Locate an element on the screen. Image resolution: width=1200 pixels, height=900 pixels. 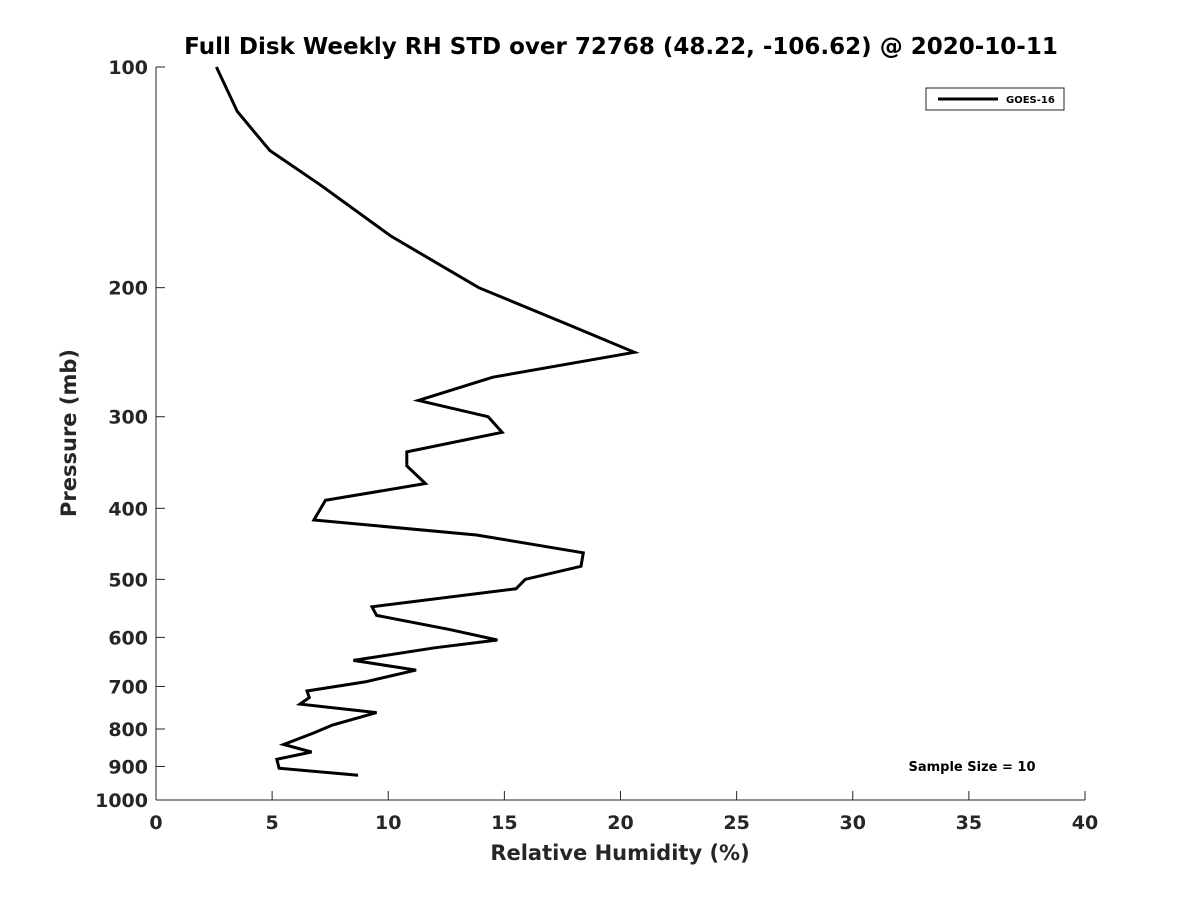
x-tick-label: 25 is located at coordinates (736, 823).